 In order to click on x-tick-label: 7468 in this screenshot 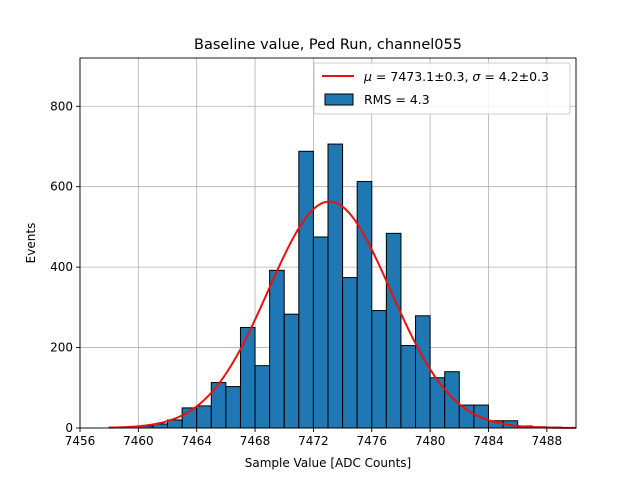, I will do `click(255, 441)`.